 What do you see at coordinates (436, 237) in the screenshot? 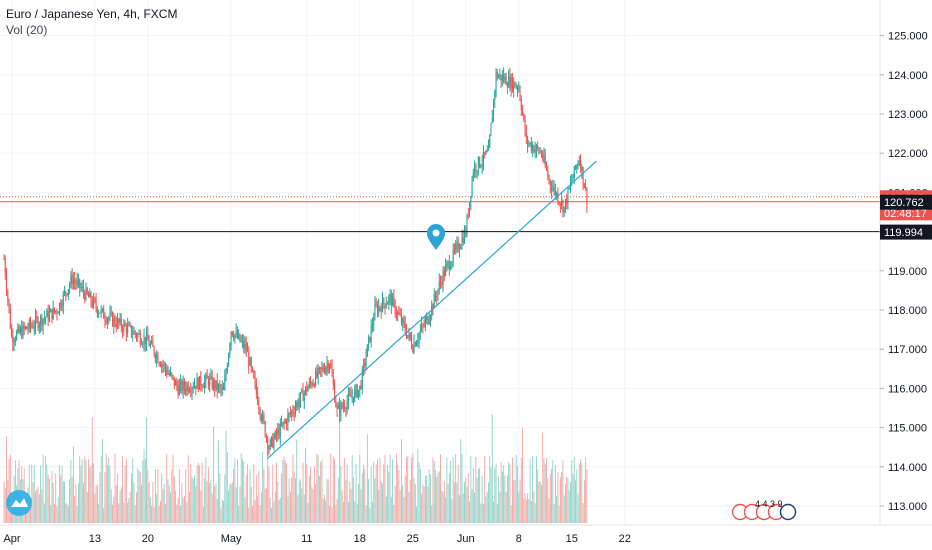
I see `location-marker-icon` at bounding box center [436, 237].